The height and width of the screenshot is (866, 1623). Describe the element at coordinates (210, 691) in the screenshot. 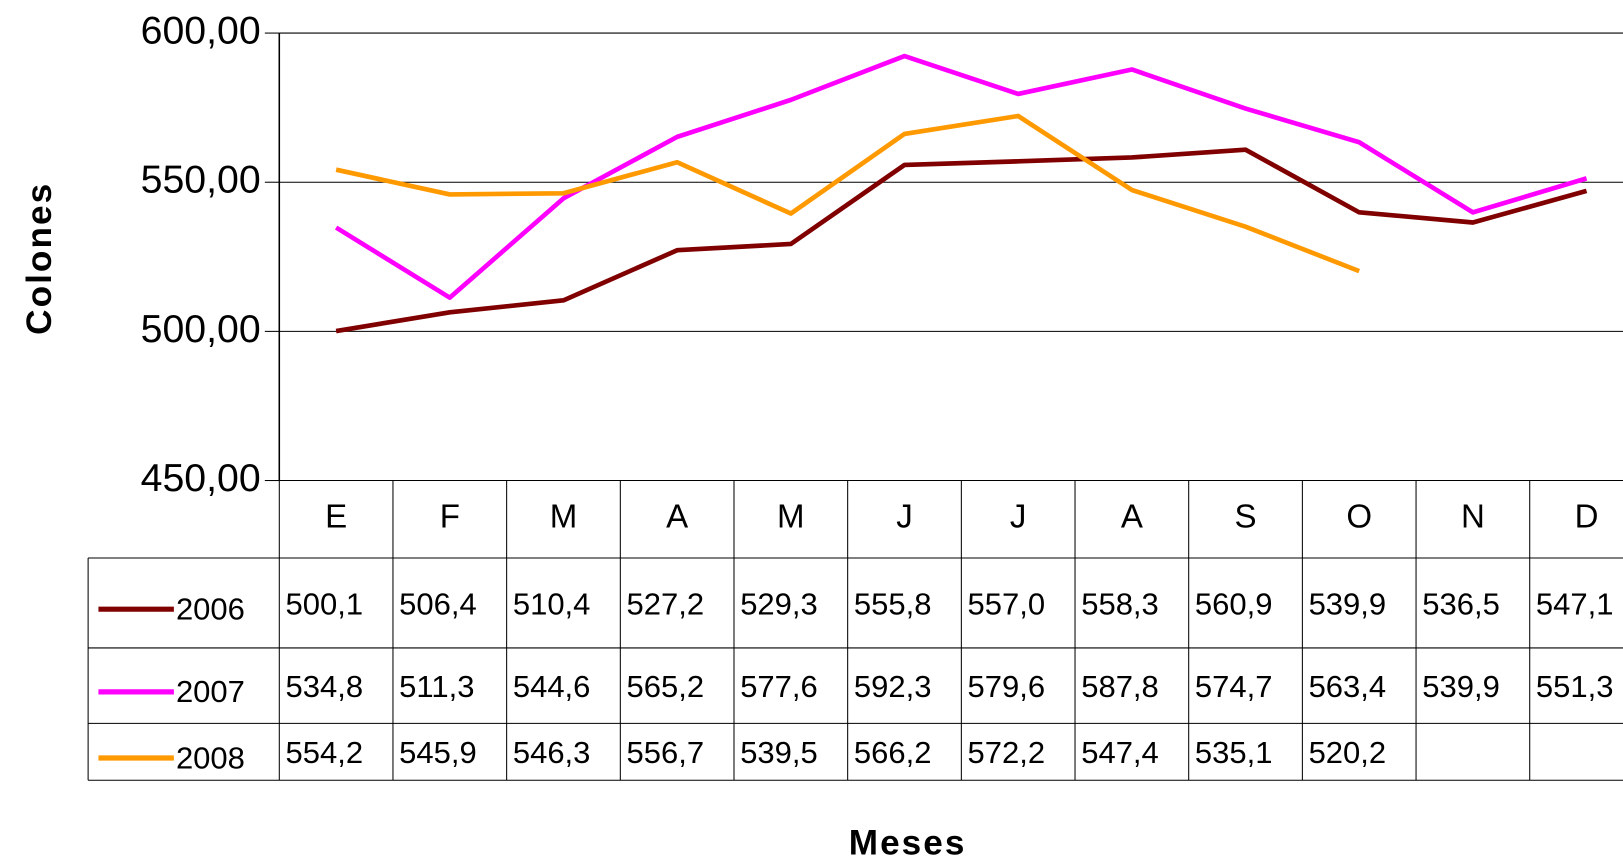

I see `legend-label: 2007` at that location.